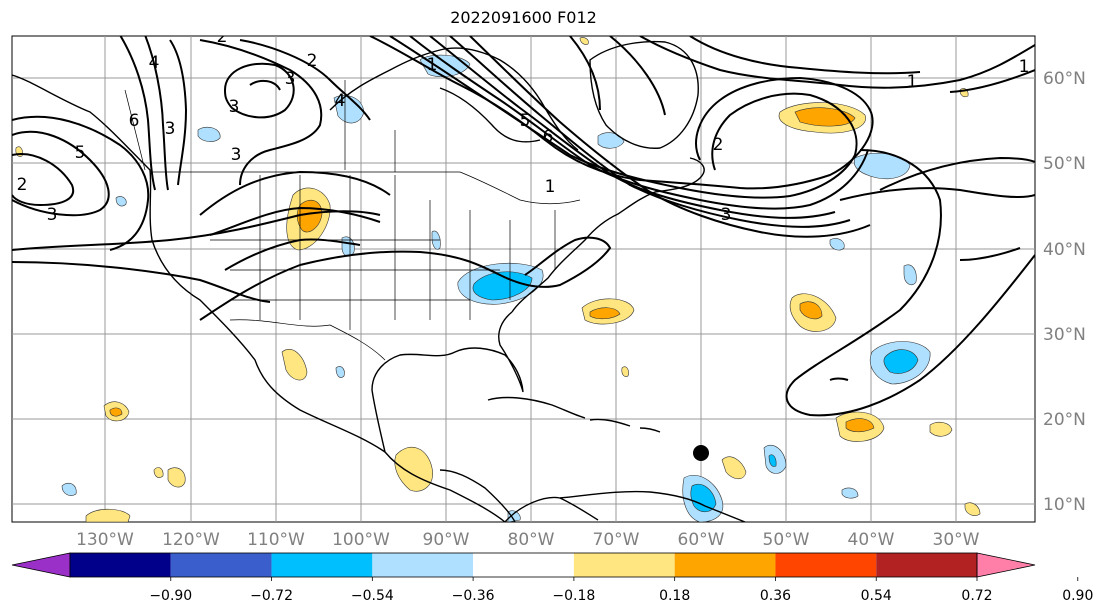  What do you see at coordinates (811, 310) in the screenshot?
I see `warm-anomaly-bermuda-east-core` at bounding box center [811, 310].